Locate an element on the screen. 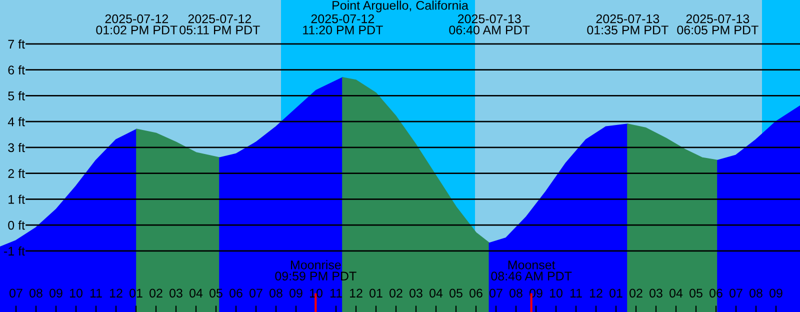  y-tick-label: 5 ft is located at coordinates (16, 95).